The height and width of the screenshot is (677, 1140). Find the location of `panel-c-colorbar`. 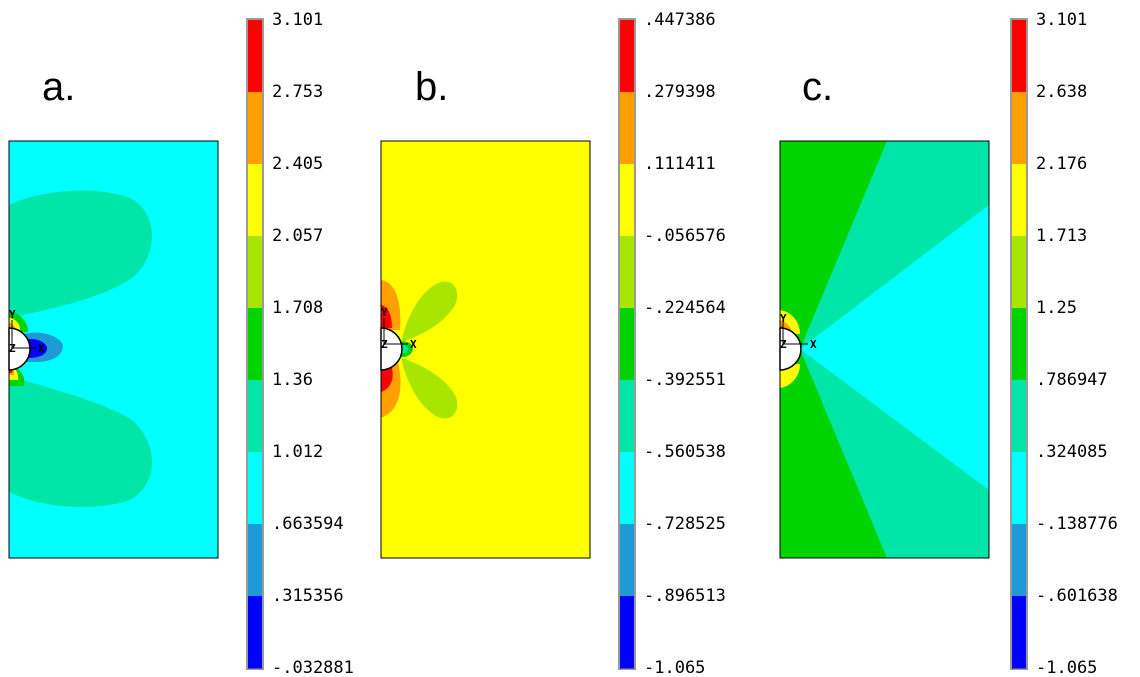

panel-c-colorbar is located at coordinates (1019, 344).